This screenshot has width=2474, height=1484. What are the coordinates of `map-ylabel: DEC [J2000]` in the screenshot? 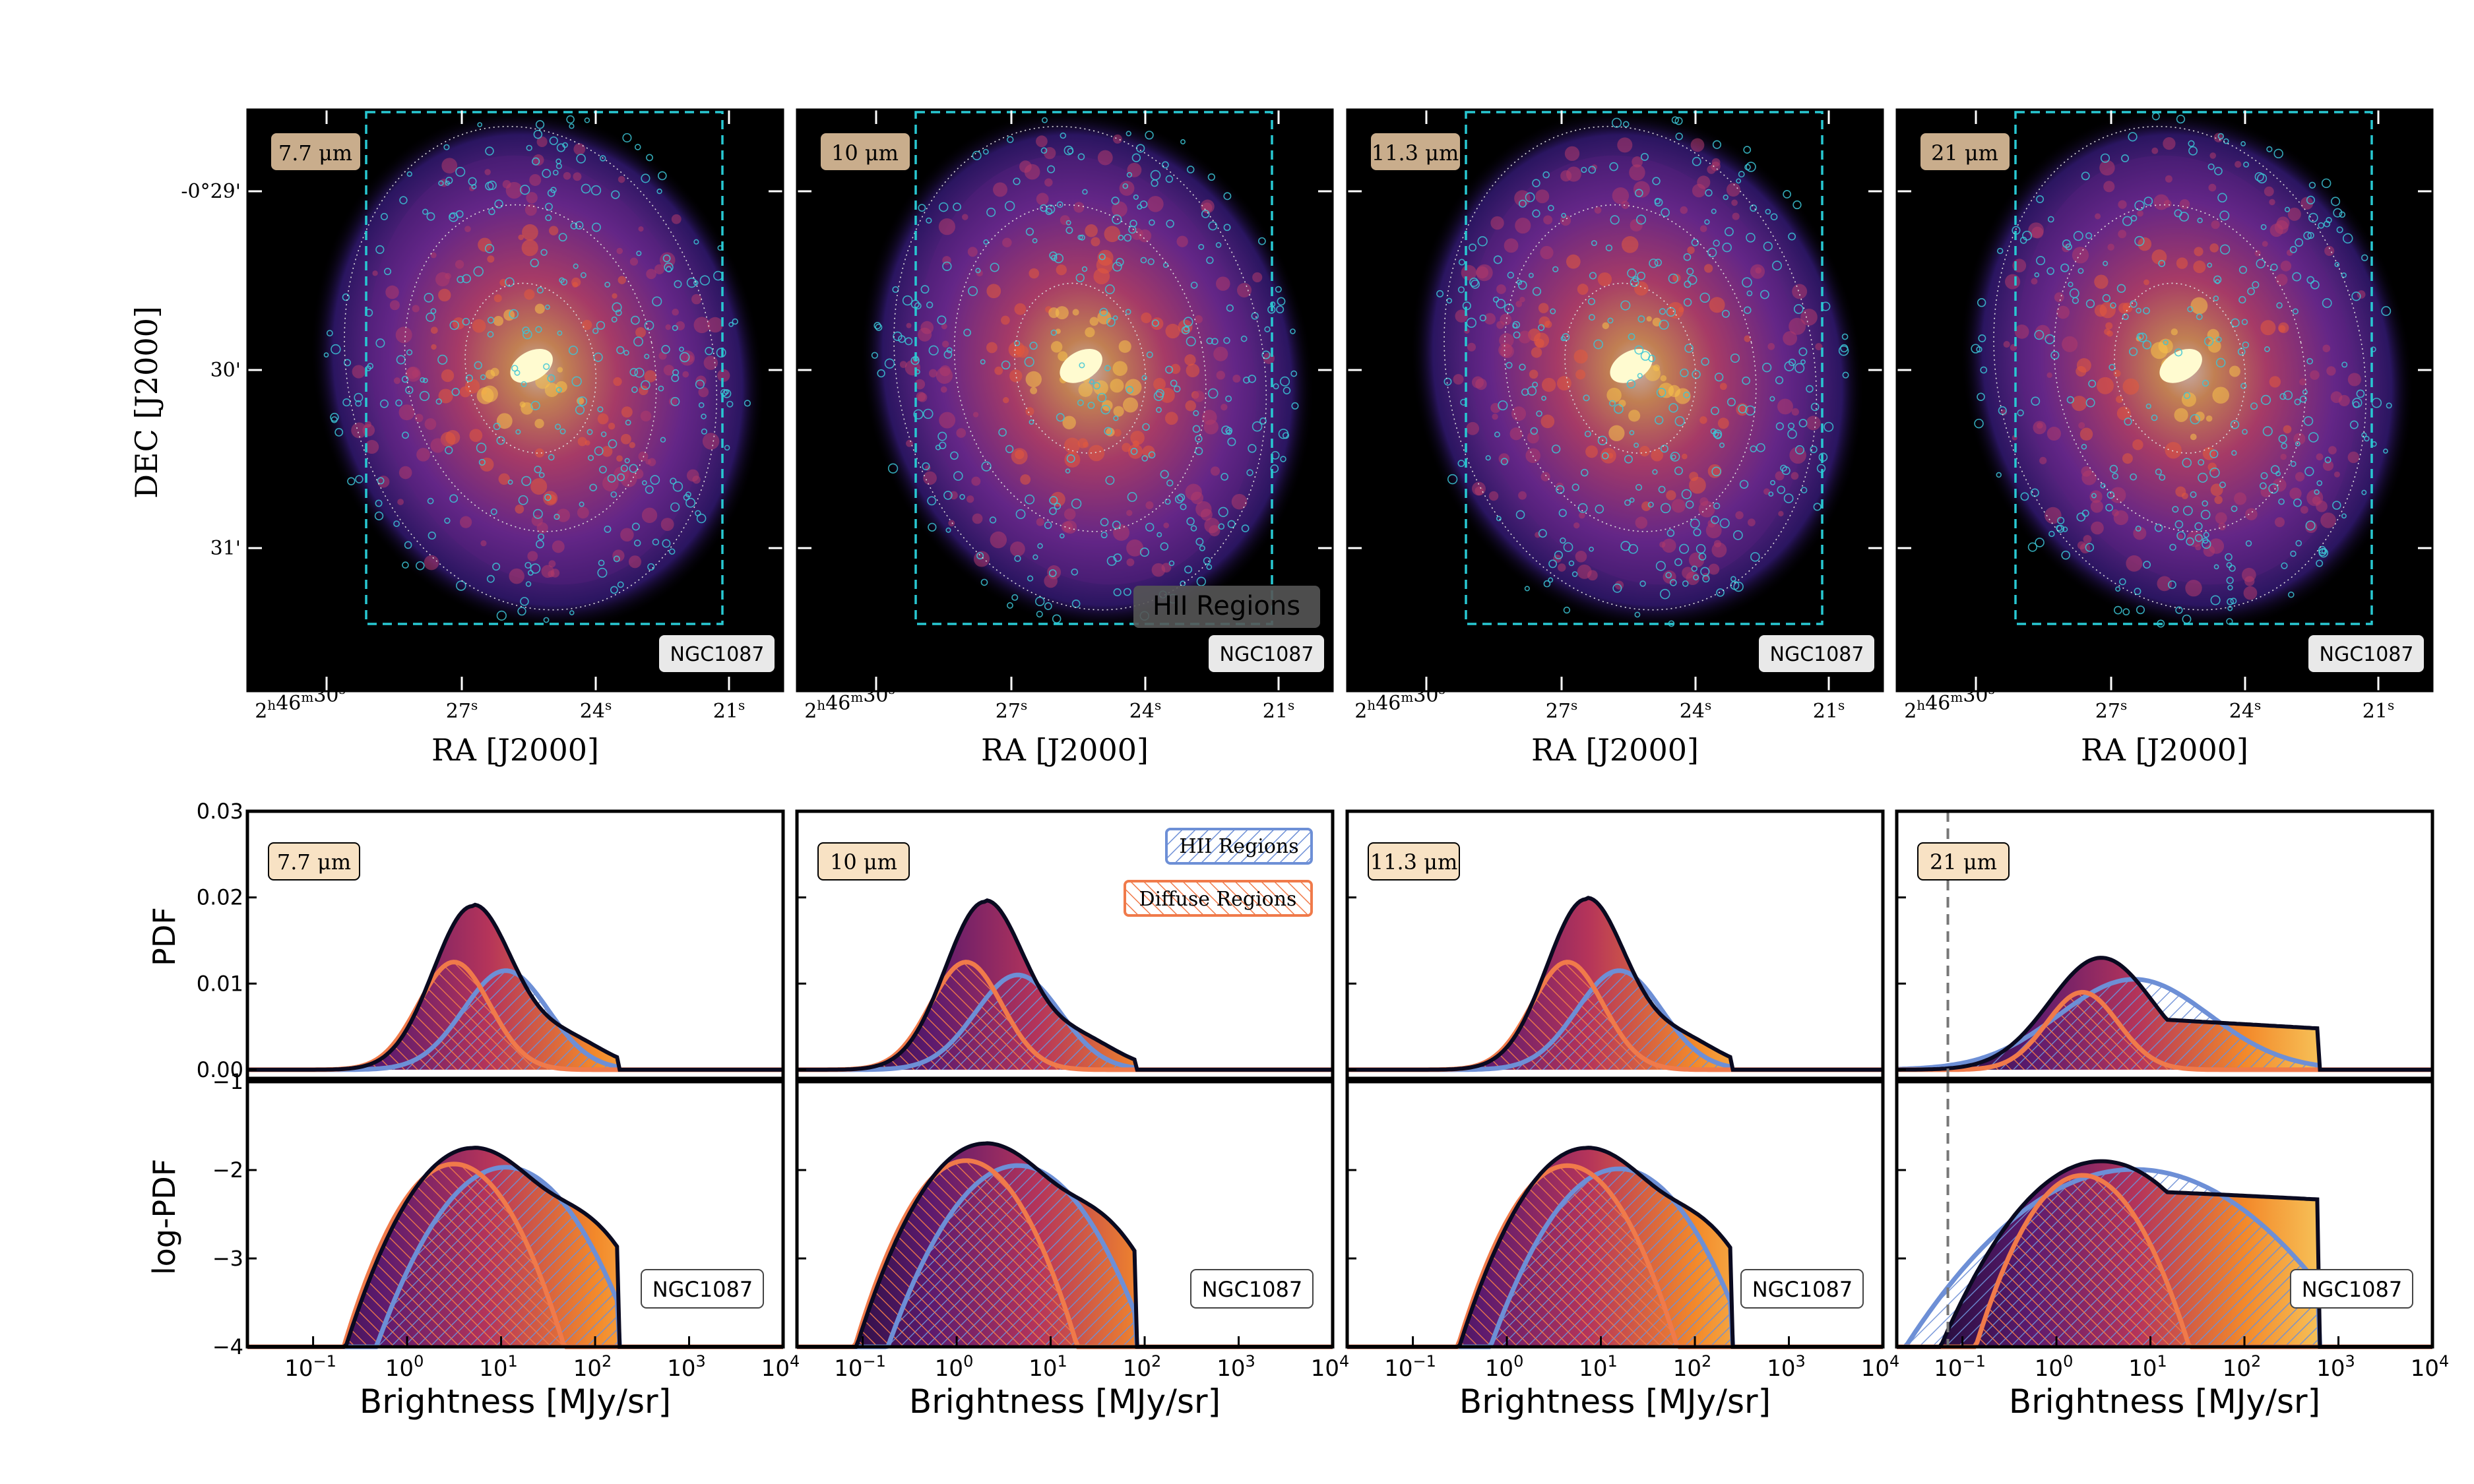 It's located at (146, 403).